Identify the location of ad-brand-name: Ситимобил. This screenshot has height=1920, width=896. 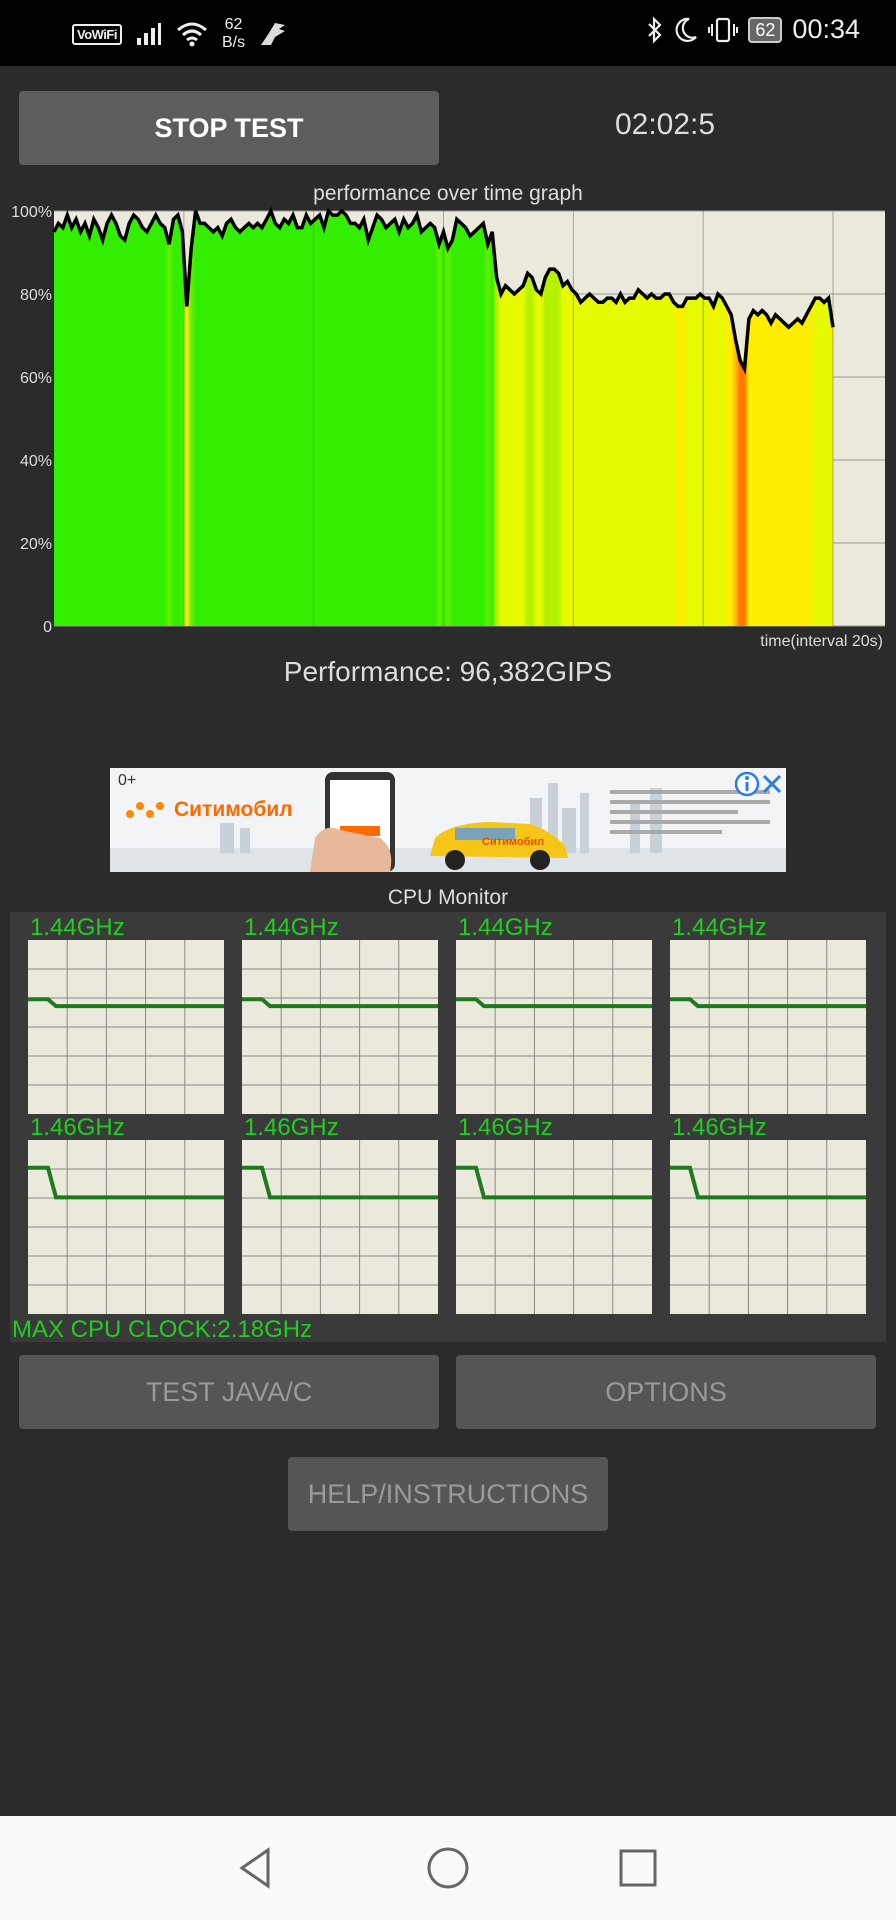
(233, 809).